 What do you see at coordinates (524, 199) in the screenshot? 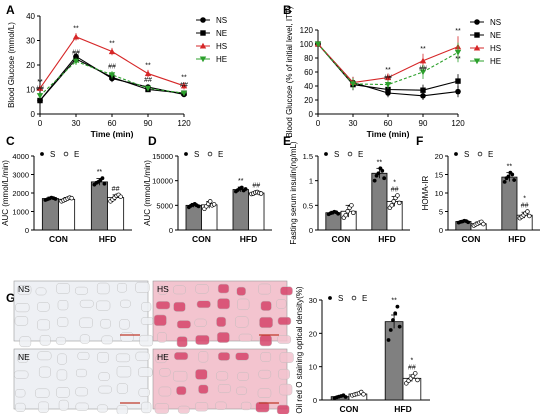
I see `significance-label: *` at bounding box center [524, 199].